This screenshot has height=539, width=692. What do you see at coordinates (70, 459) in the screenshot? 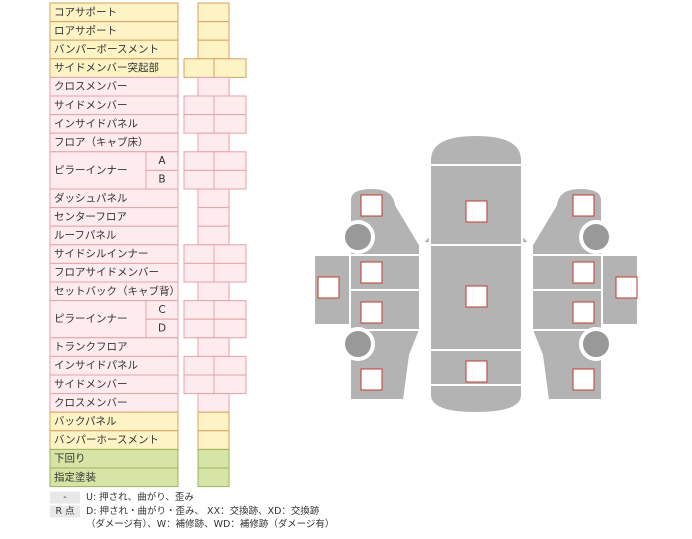
I see `row-label: 下回り` at bounding box center [70, 459].